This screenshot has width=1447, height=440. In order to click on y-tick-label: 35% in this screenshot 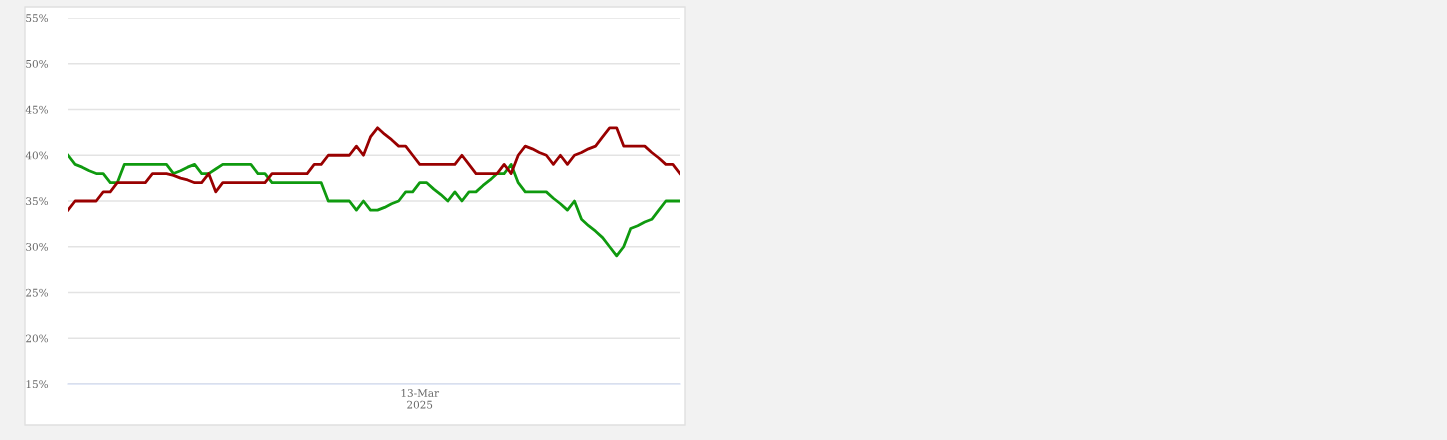, I will do `click(37, 201)`.